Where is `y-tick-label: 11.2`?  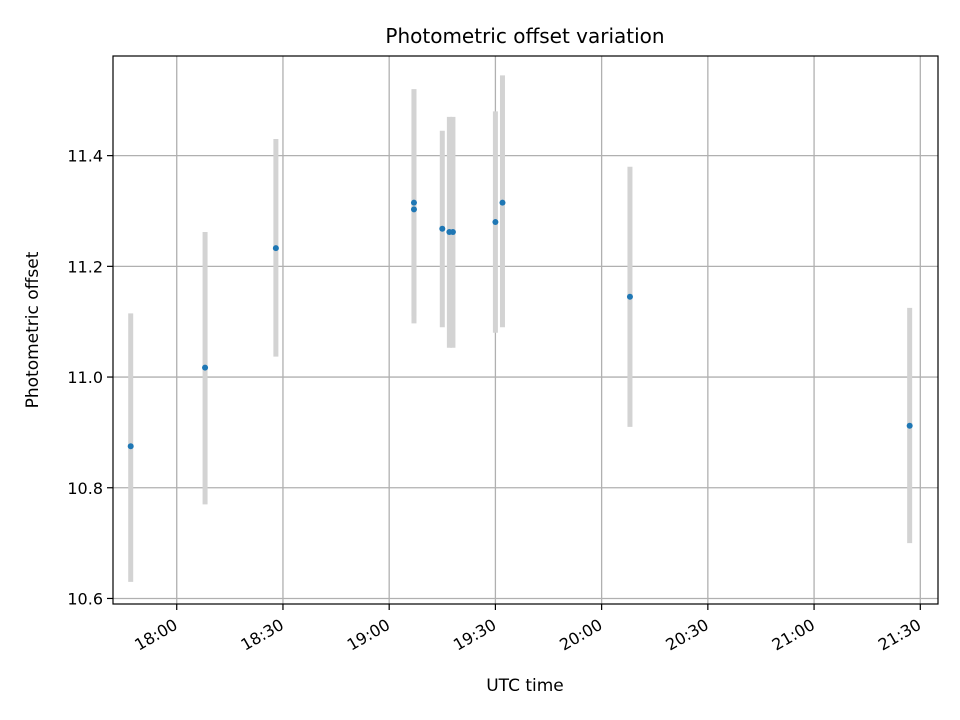 y-tick-label: 11.2 is located at coordinates (85, 266).